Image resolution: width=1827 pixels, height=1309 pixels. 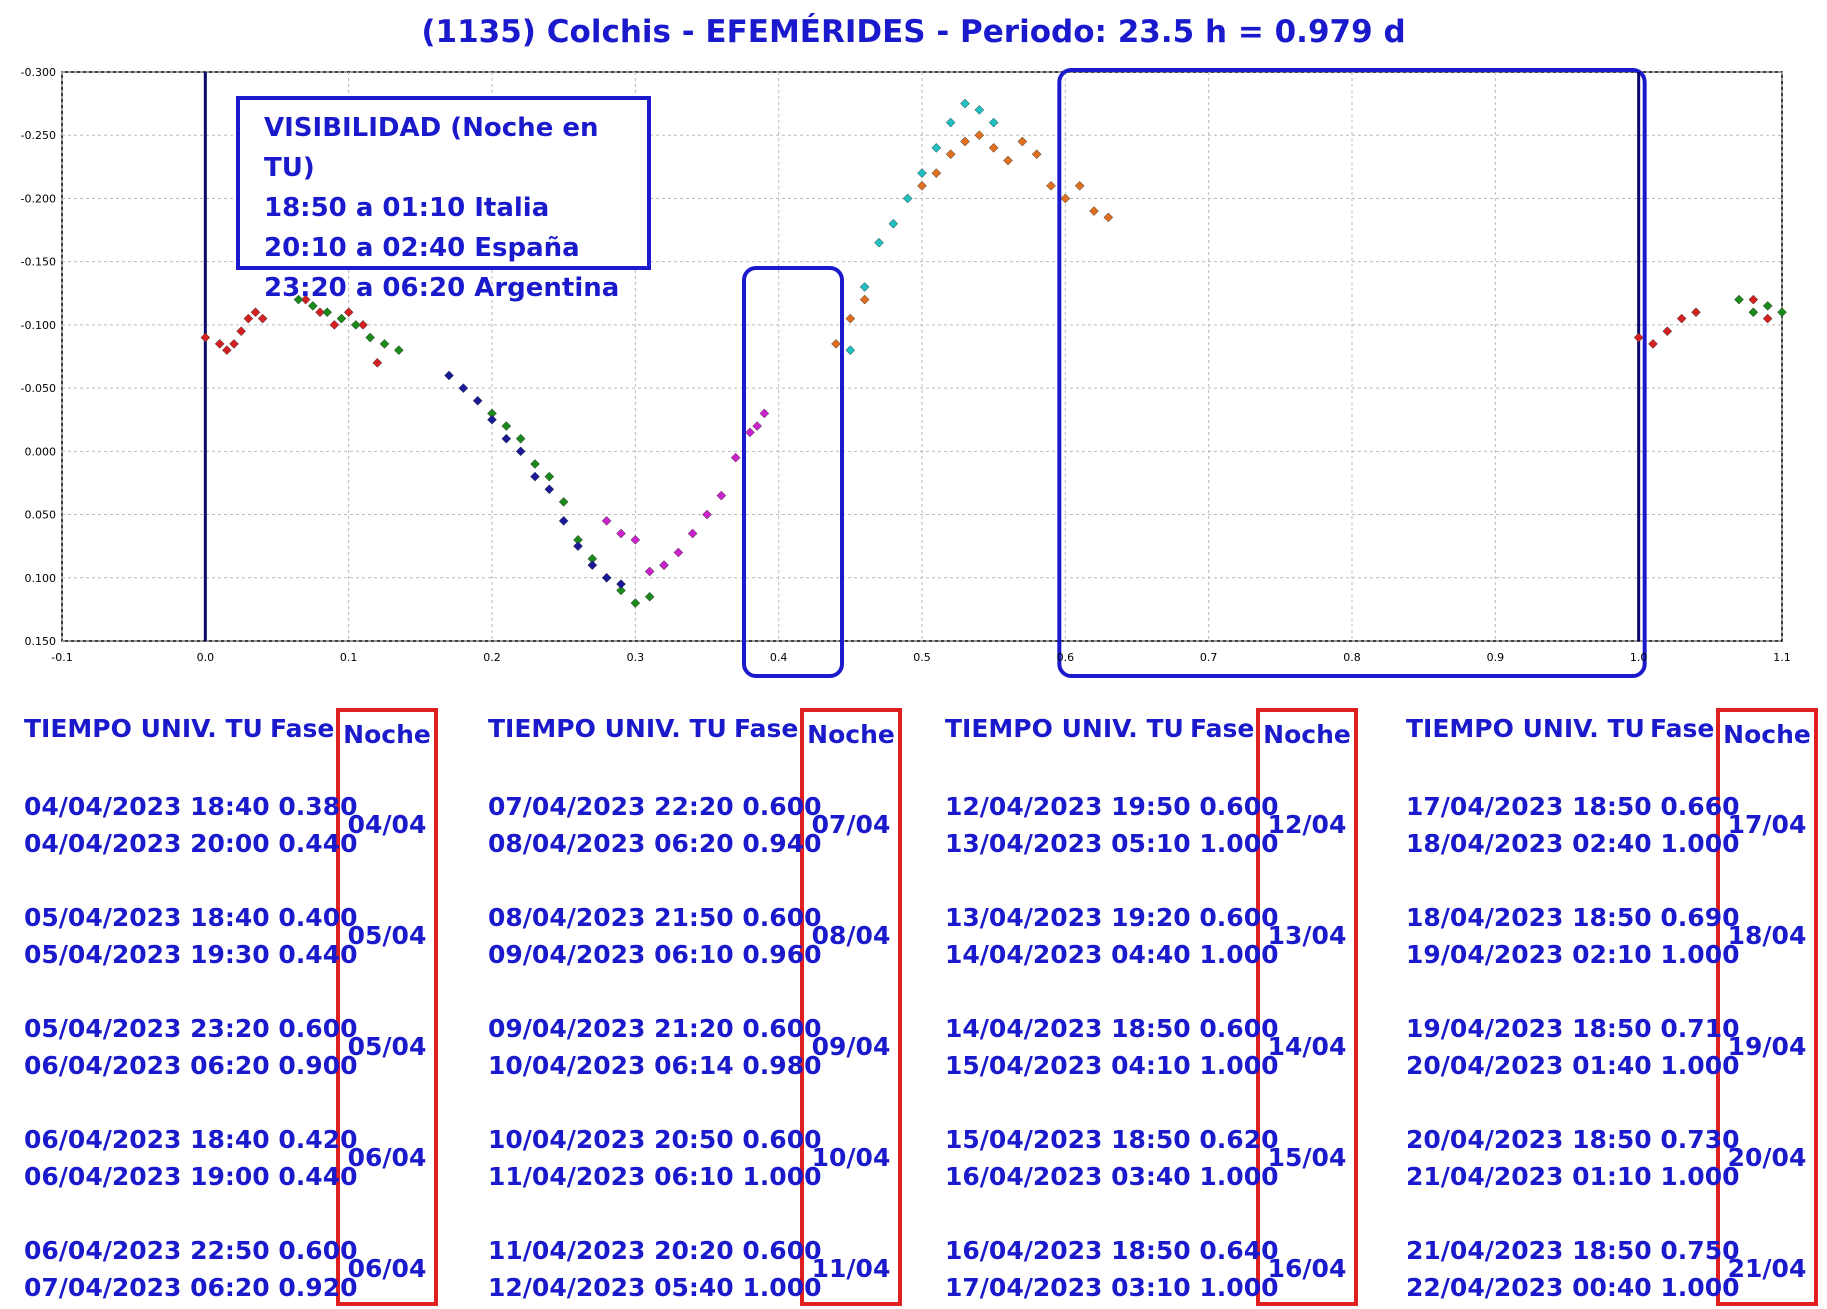 I want to click on x-tick-label: 0.3, so click(x=636, y=657).